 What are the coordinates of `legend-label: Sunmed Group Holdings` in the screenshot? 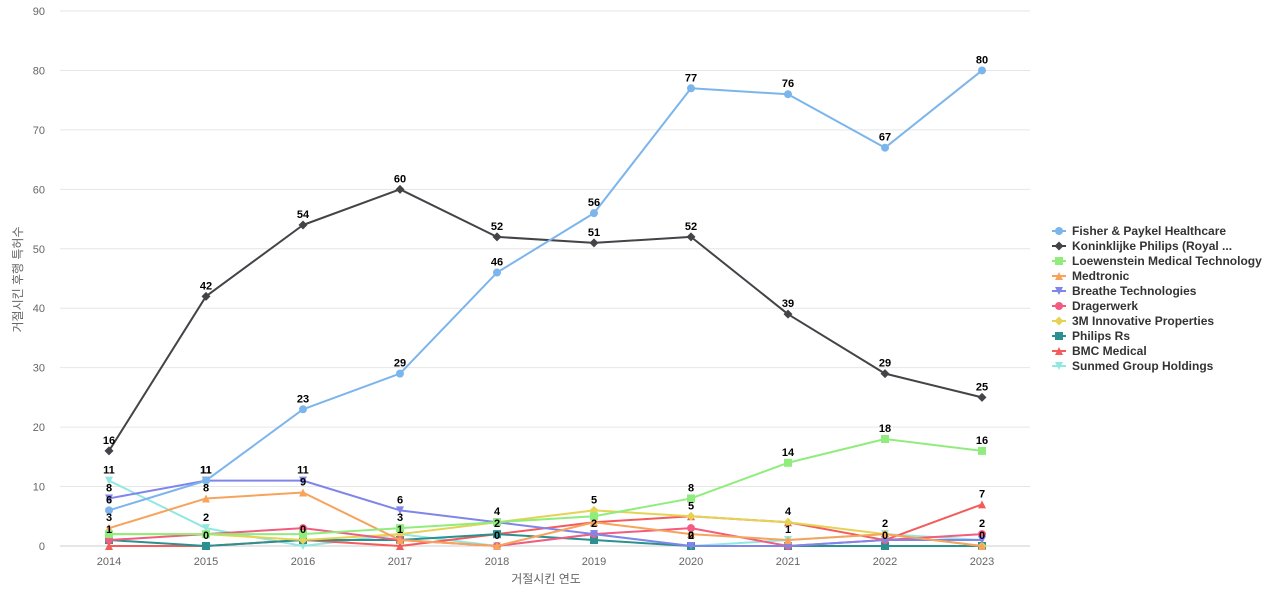 It's located at (1143, 366).